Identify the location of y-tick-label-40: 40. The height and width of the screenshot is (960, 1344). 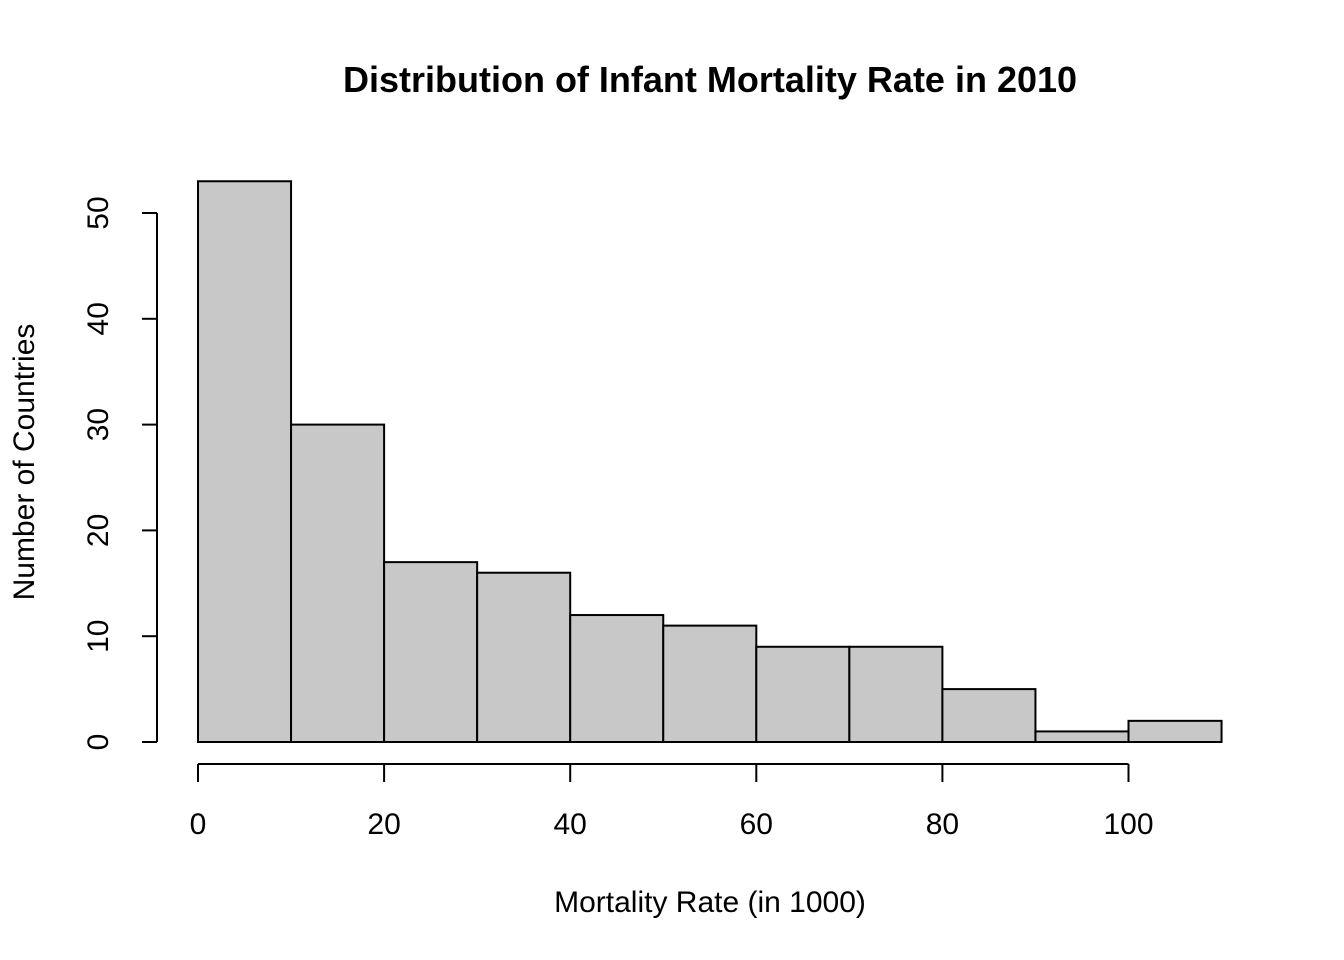
(98, 318).